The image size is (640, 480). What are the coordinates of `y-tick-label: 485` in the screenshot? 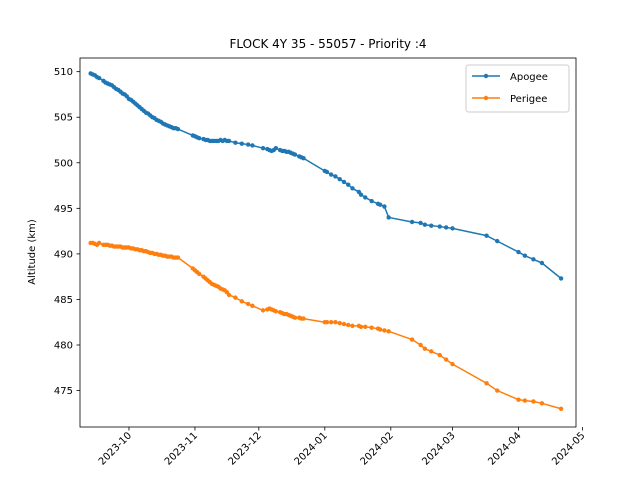 It's located at (63, 300).